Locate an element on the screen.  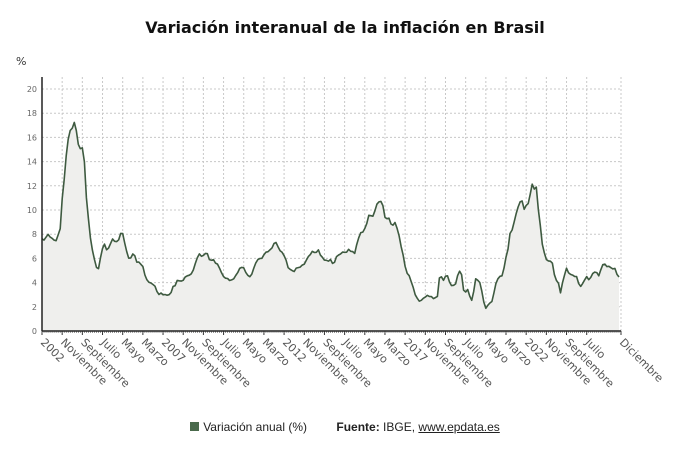
y-tick-label: 18 is located at coordinates (32, 113).